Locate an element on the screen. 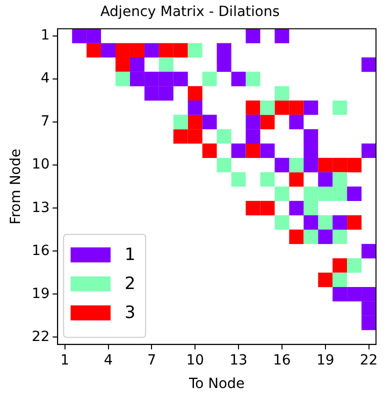 This screenshot has width=386, height=401. y-axis-title: From Node is located at coordinates (16, 186).